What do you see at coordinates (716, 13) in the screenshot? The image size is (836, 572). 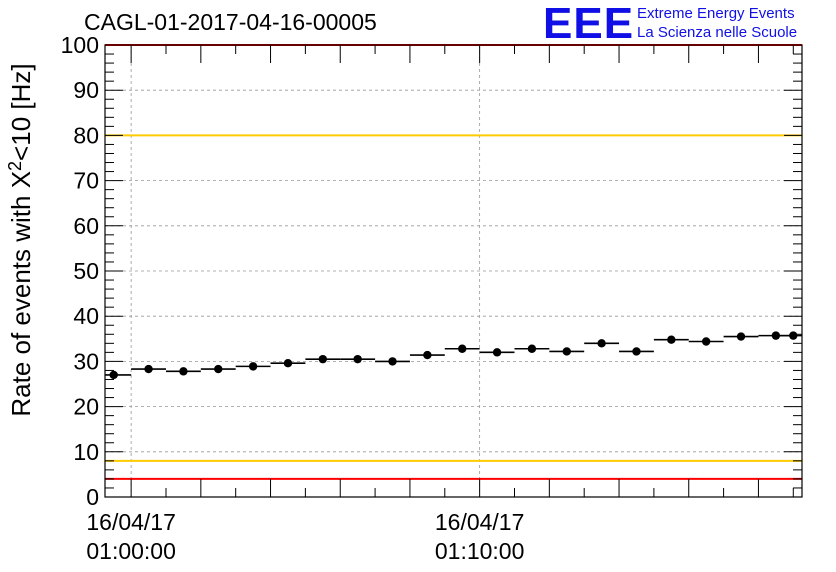 I see `logo-line-1: Extreme Energy Events` at bounding box center [716, 13].